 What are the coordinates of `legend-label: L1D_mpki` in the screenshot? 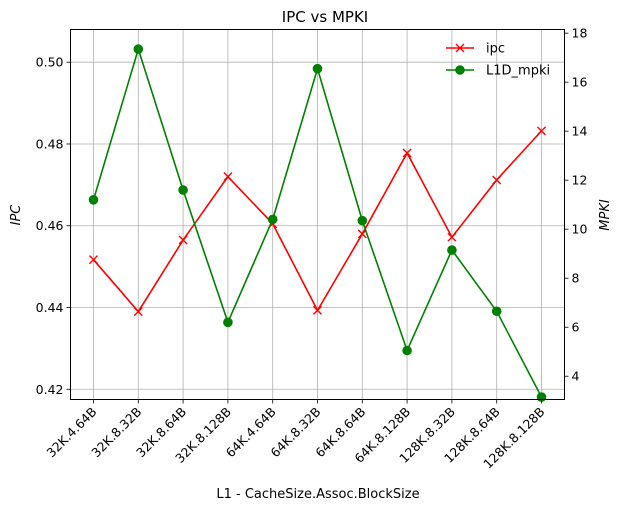 It's located at (518, 71).